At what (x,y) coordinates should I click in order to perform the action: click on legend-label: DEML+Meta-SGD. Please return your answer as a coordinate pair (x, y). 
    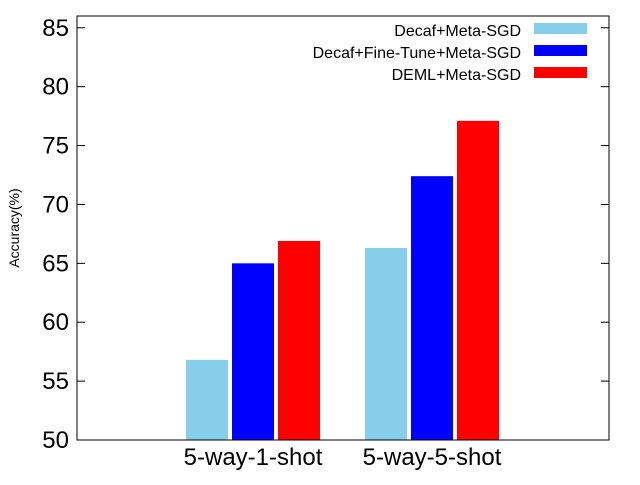
    Looking at the image, I should click on (456, 75).